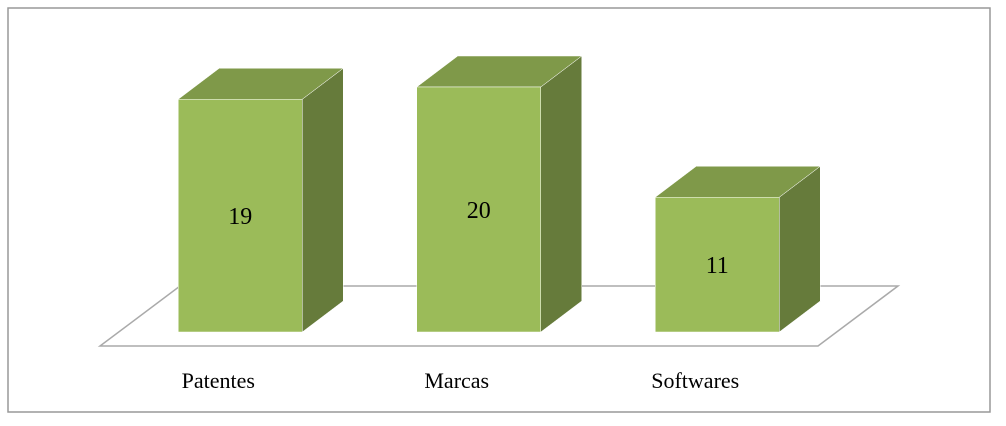 The width and height of the screenshot is (1006, 426). I want to click on x-tick-label: Softwares, so click(695, 380).